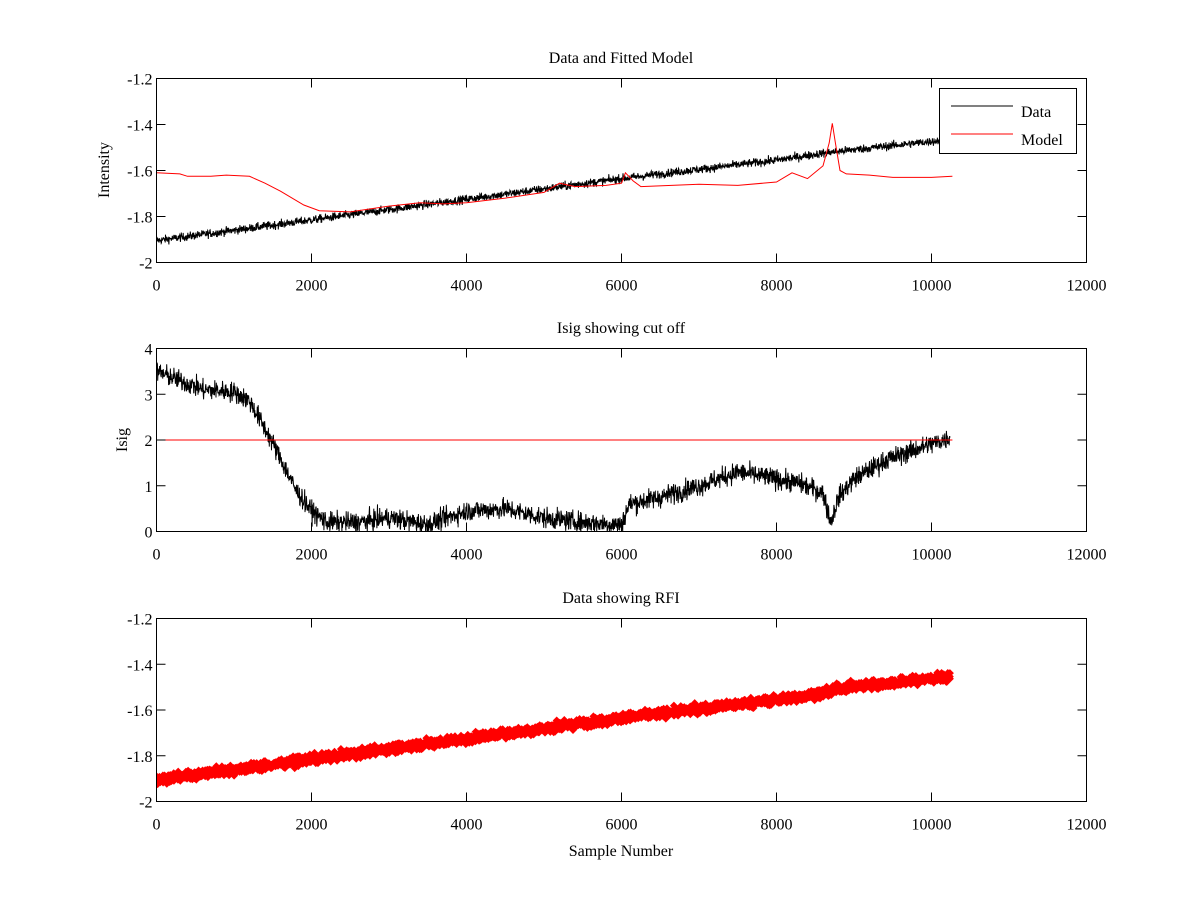  What do you see at coordinates (1036, 112) in the screenshot?
I see `legend-label-data: Data` at bounding box center [1036, 112].